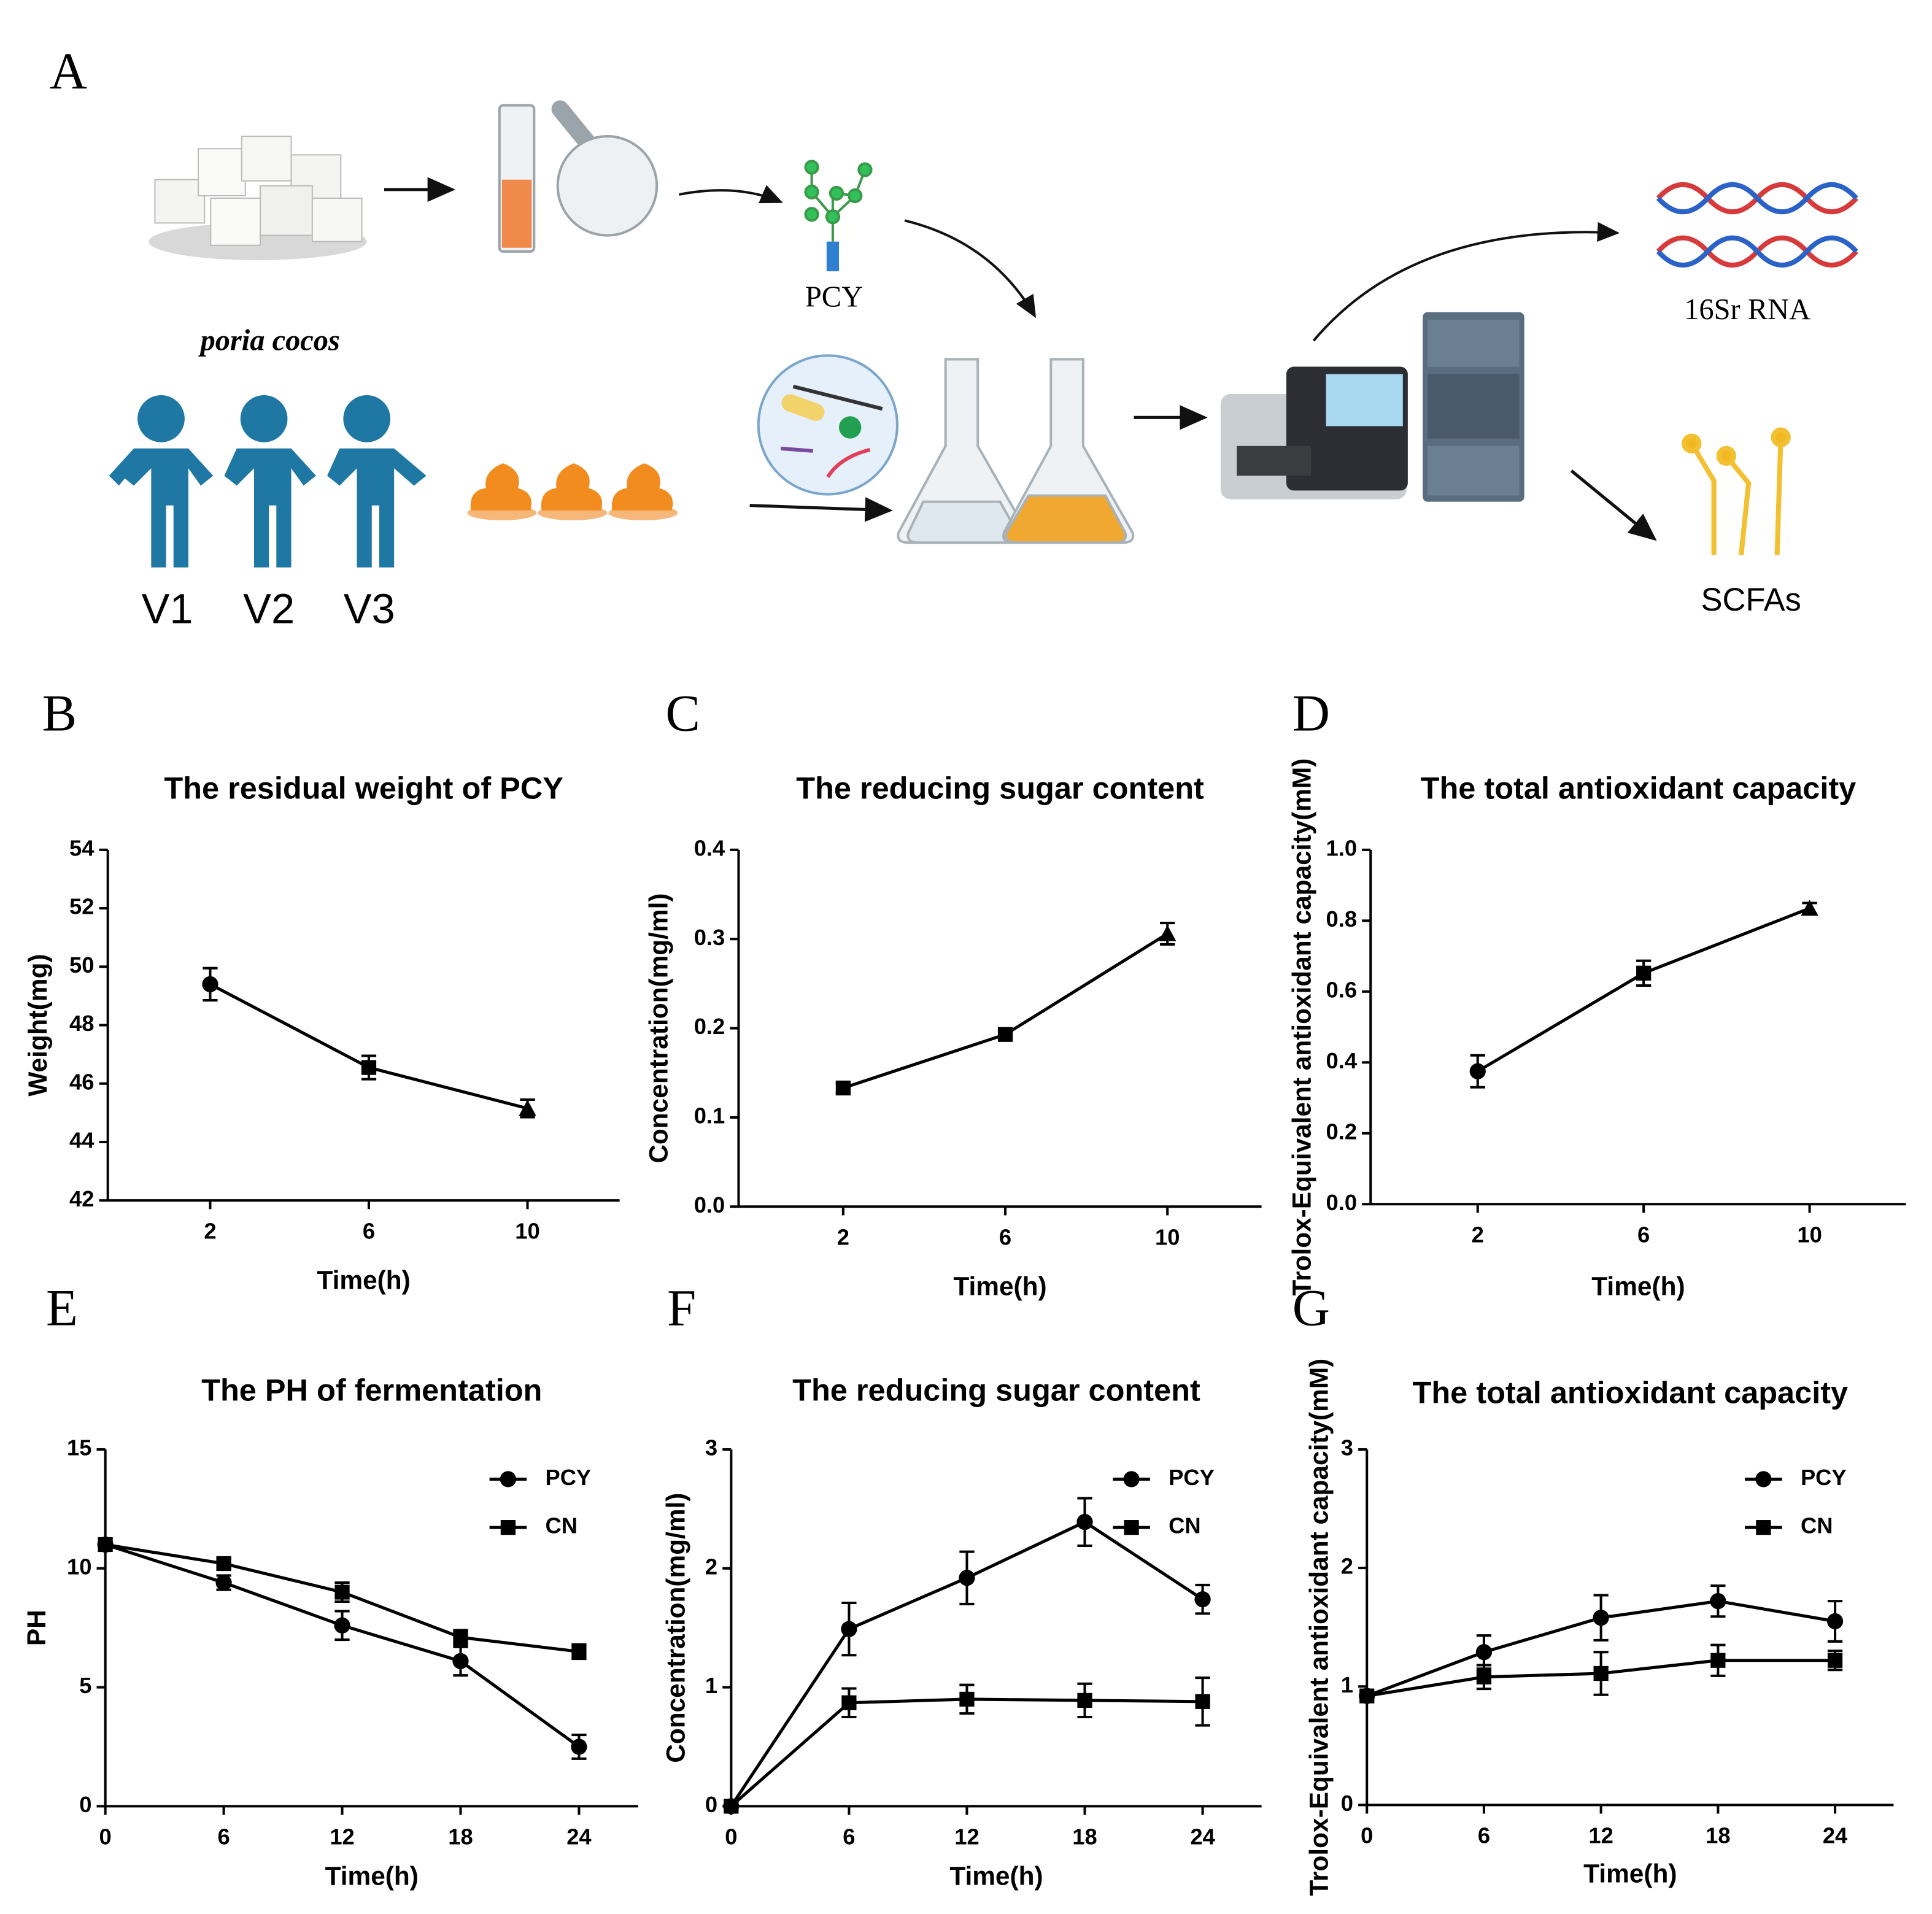  I want to click on y-tick-label: 44, so click(82, 1140).